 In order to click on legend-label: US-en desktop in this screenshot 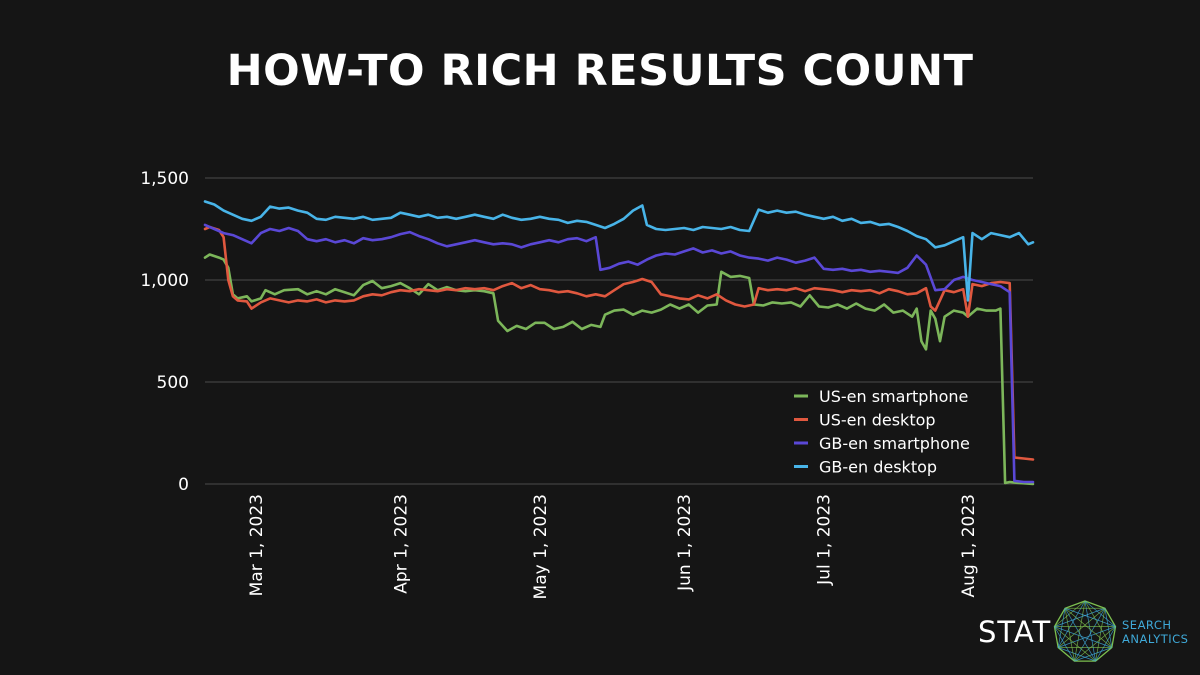, I will do `click(877, 420)`.